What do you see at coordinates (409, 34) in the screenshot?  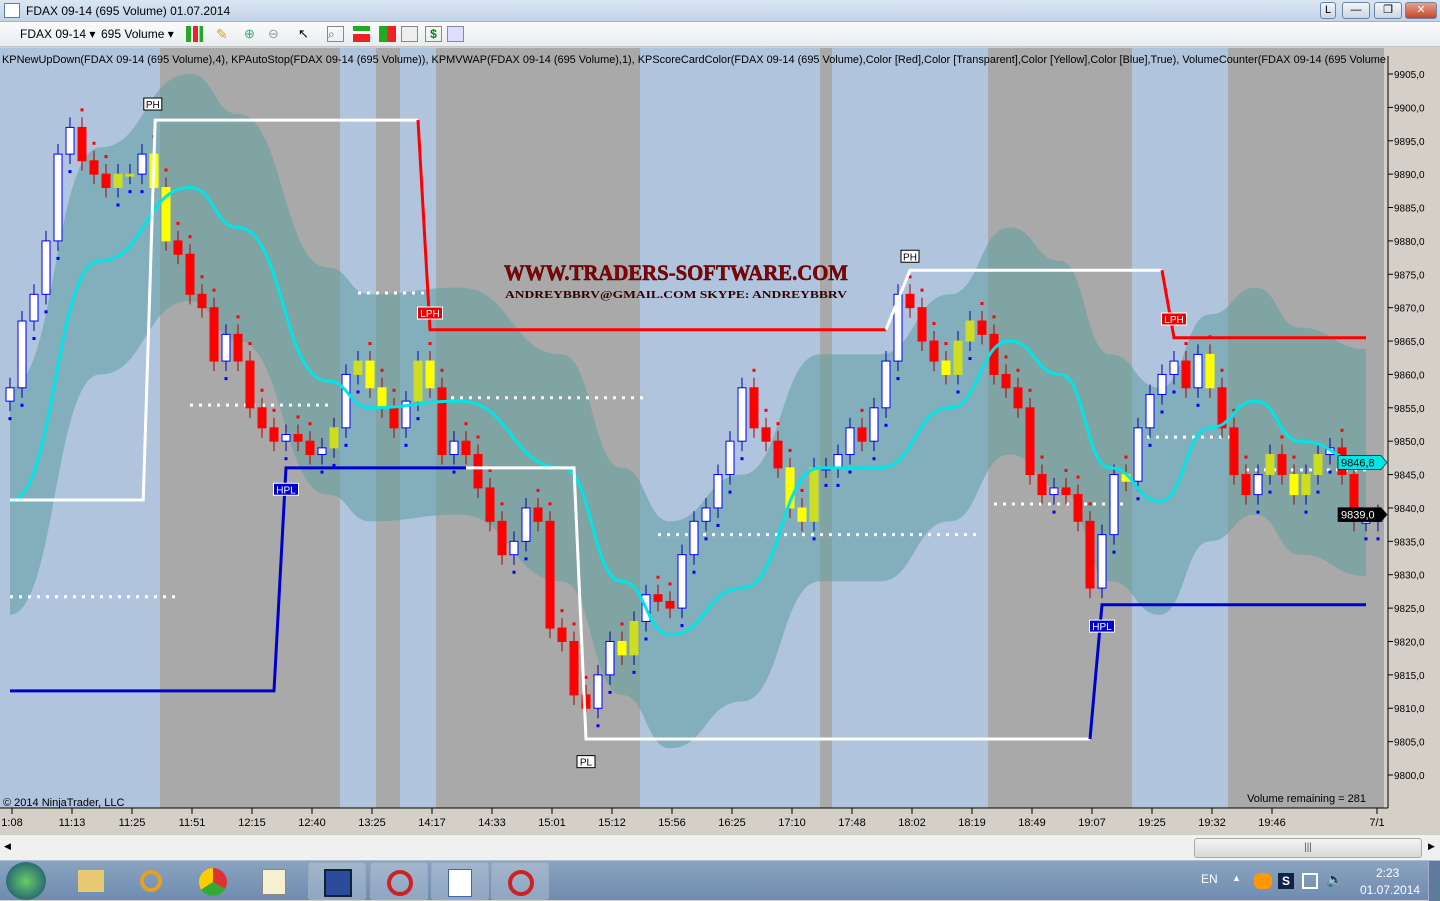 I see `chart-template-icon` at bounding box center [409, 34].